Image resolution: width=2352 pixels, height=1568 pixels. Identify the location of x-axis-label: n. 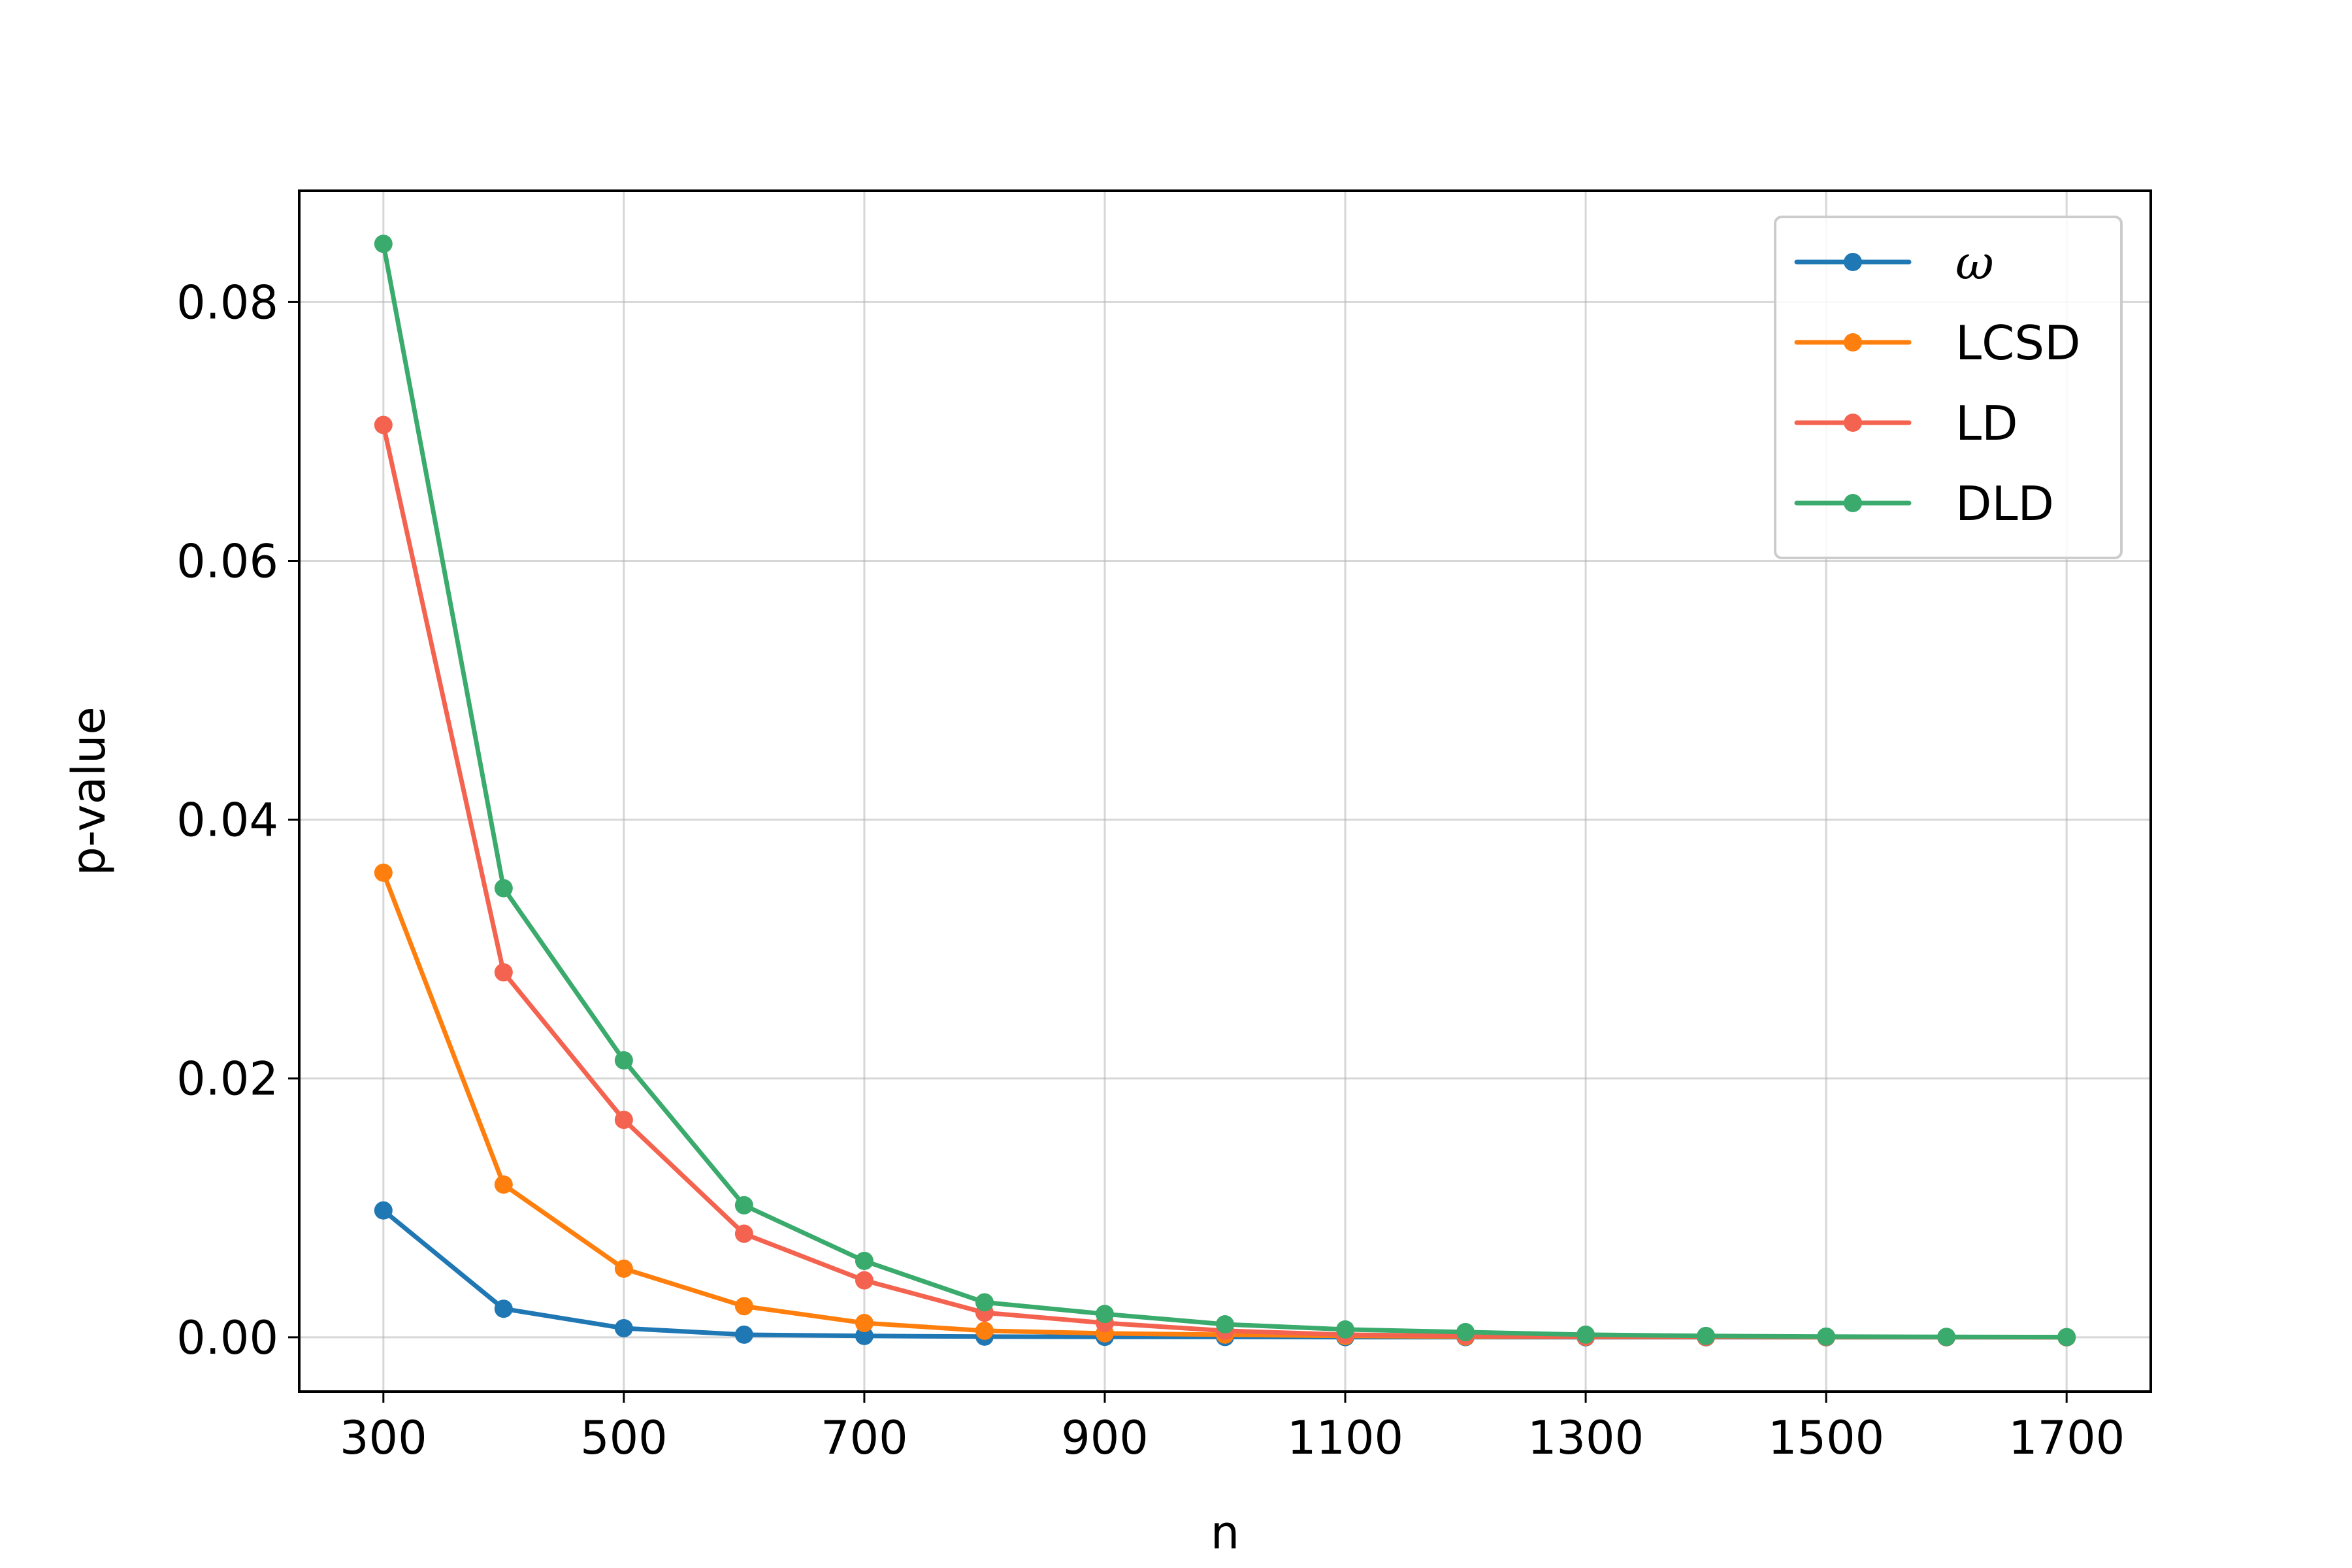
(1225, 1533).